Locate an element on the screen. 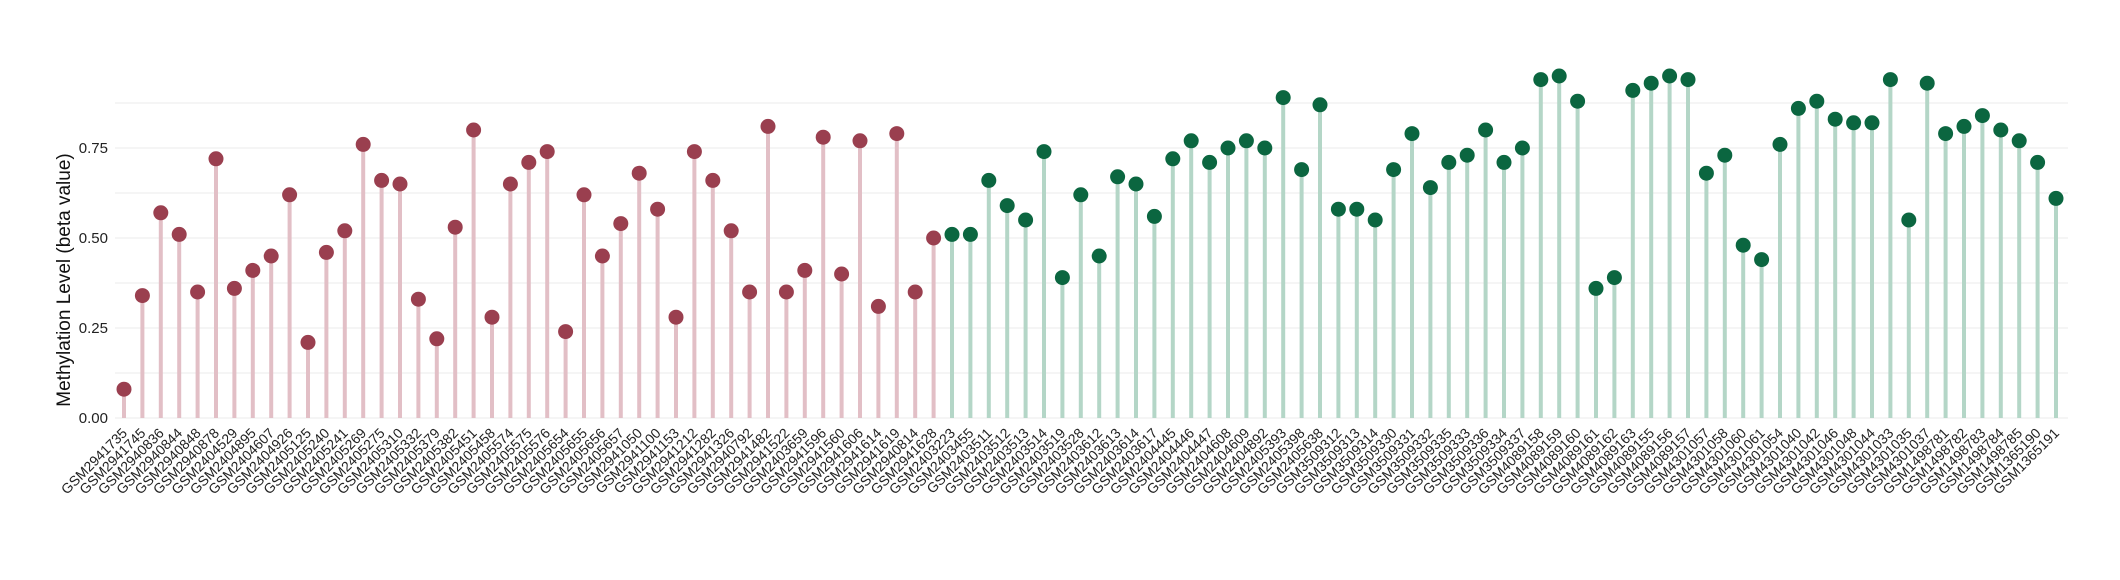  y-axis-ticks: 0.00 0.25 0.50 0.75 is located at coordinates (93, 283).